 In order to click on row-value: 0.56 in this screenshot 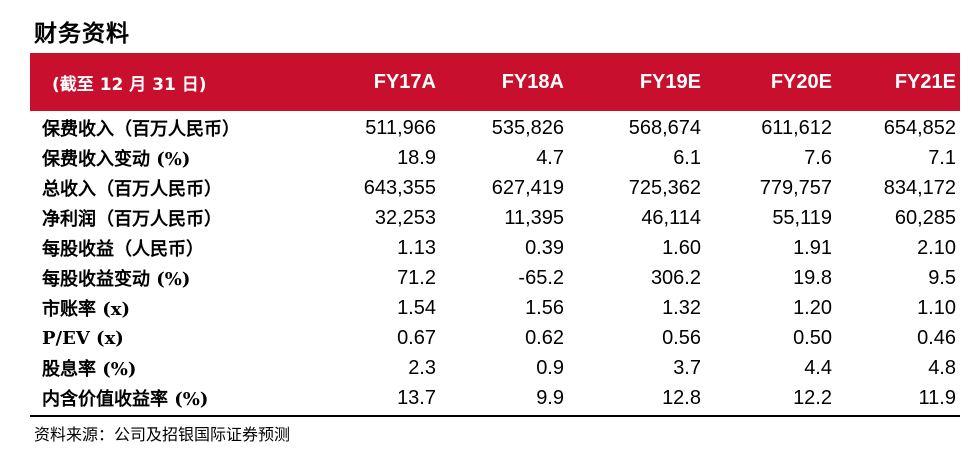, I will do `click(681, 337)`.